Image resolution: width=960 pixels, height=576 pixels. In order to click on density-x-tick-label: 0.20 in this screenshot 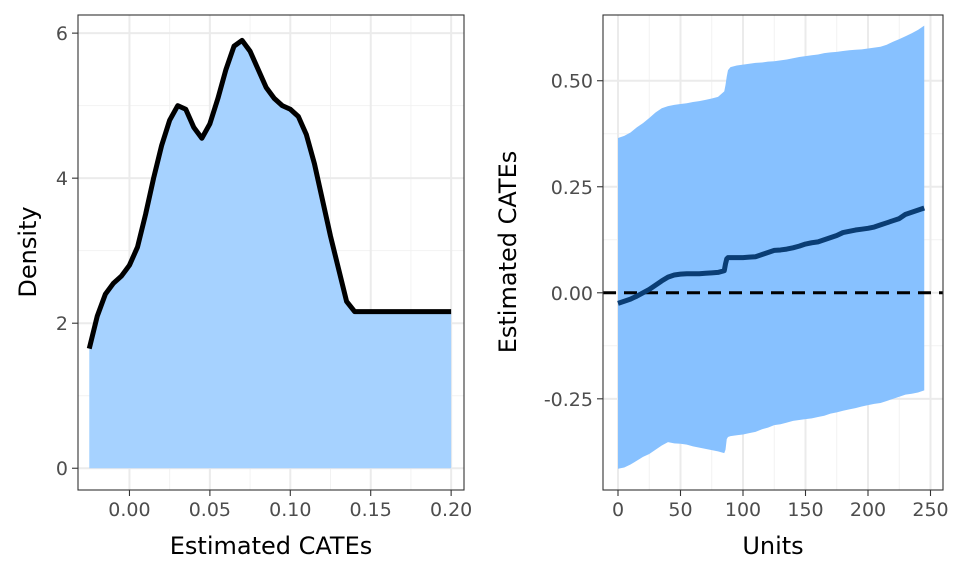, I will do `click(451, 510)`.